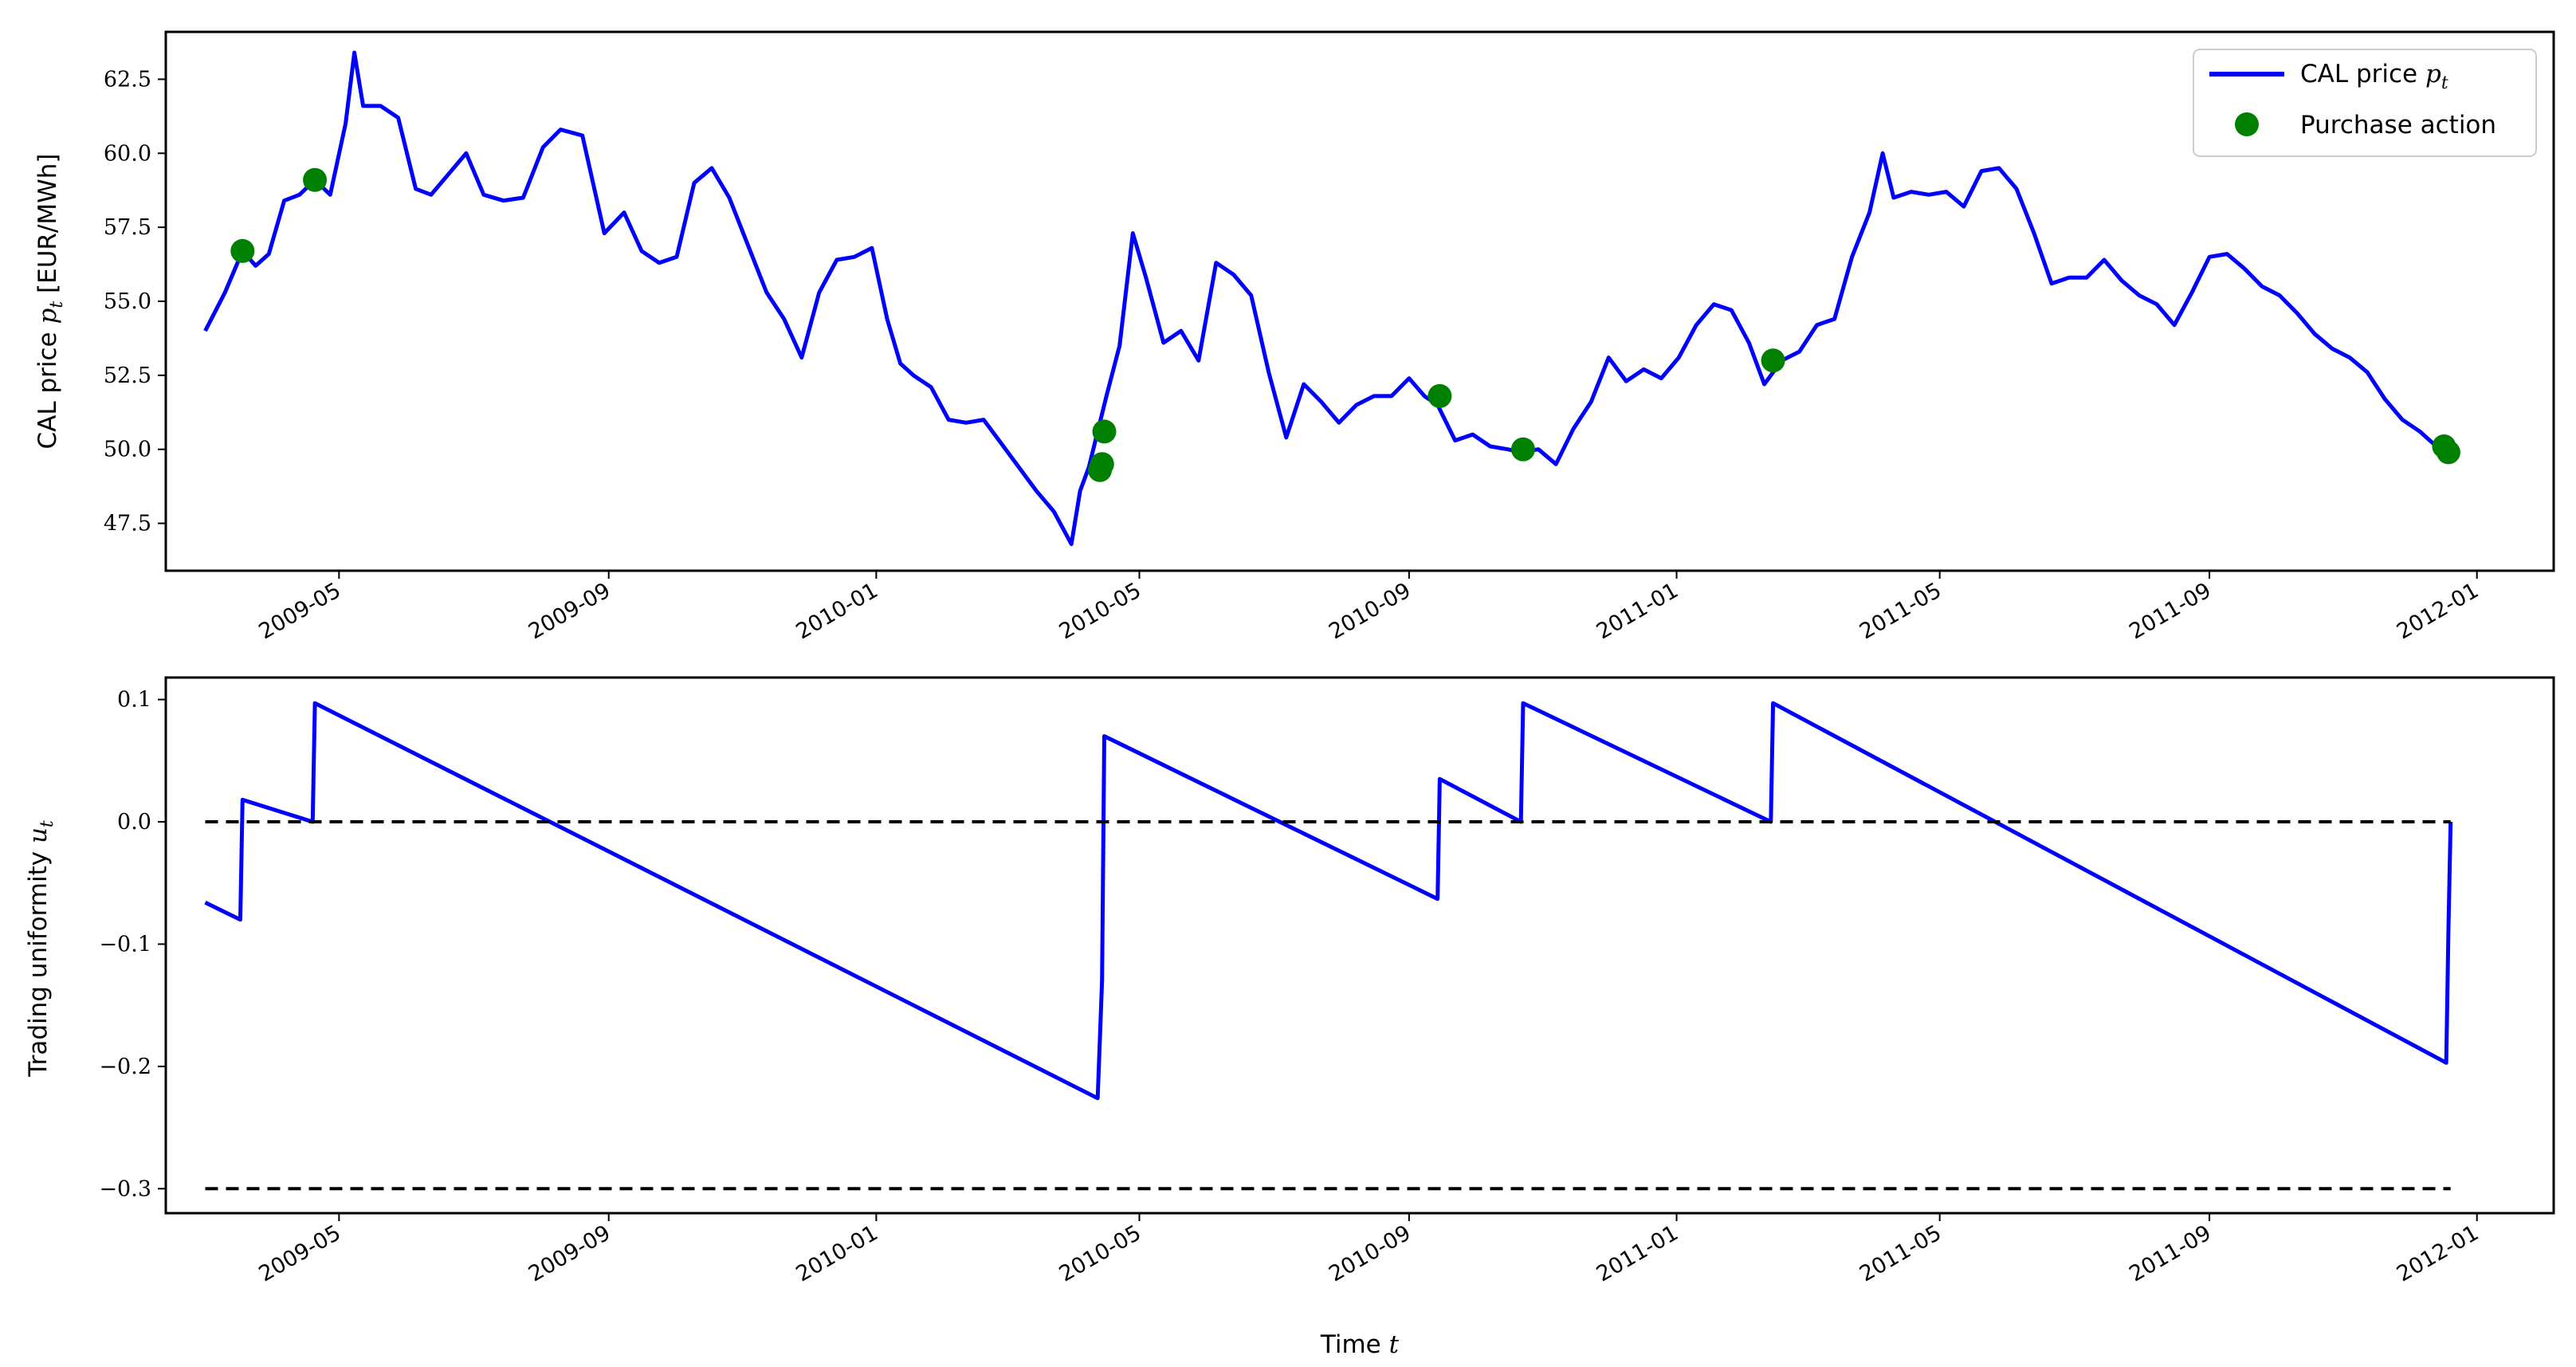 The image size is (2576, 1367). I want to click on y-tick-label: 52.5, so click(127, 375).